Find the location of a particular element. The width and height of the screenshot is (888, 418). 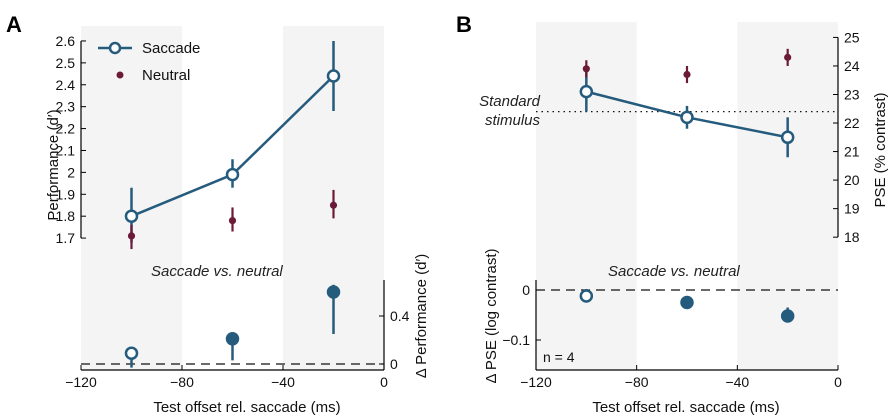

main-y-tick-label: 2.2 is located at coordinates (66, 129).